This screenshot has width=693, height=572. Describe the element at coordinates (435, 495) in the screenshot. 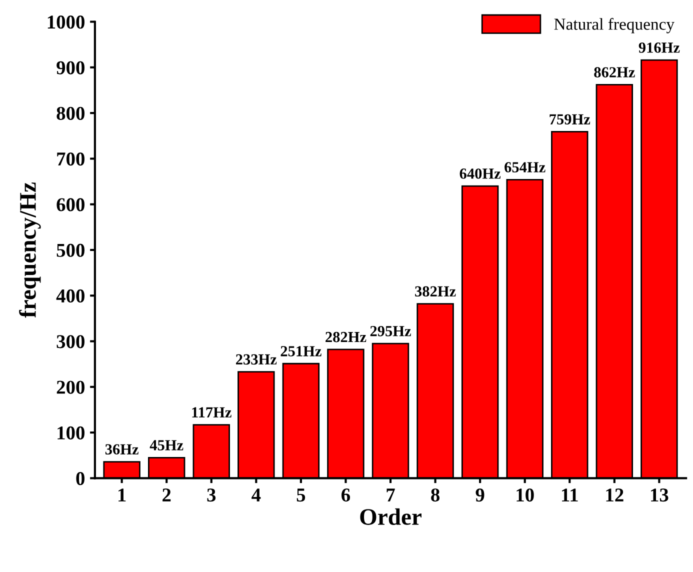

I see `x-tick-label: 8` at that location.